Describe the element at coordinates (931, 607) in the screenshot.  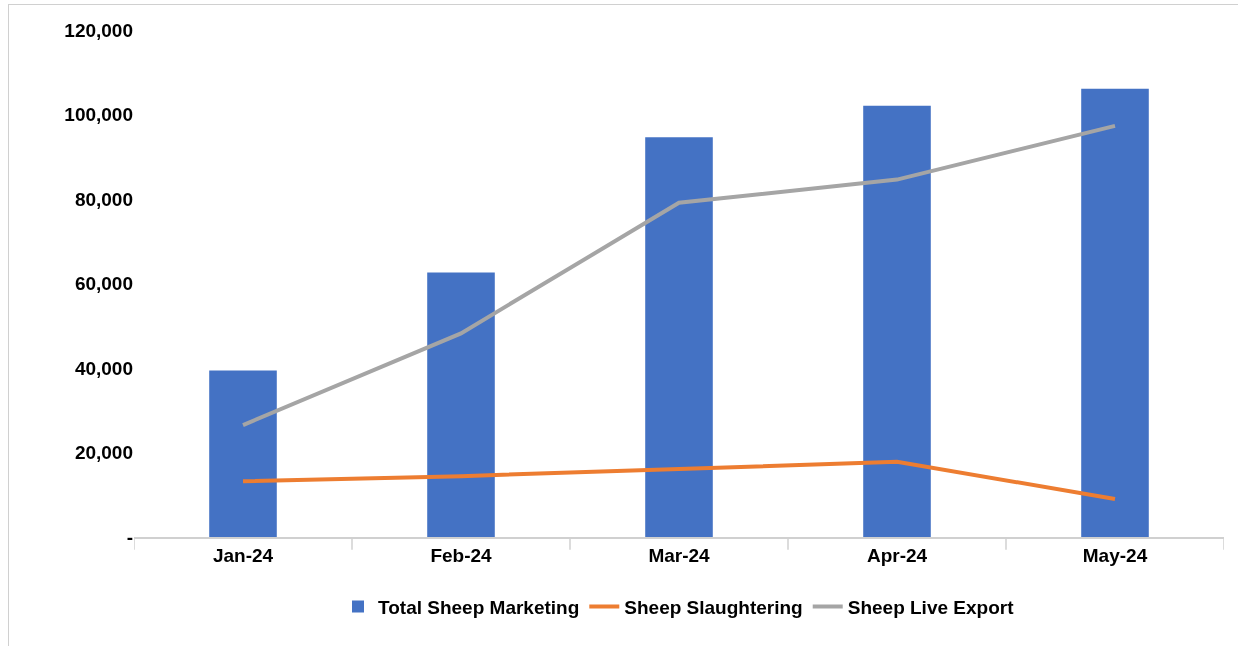
I see `legend-label: Sheep Live Export` at that location.